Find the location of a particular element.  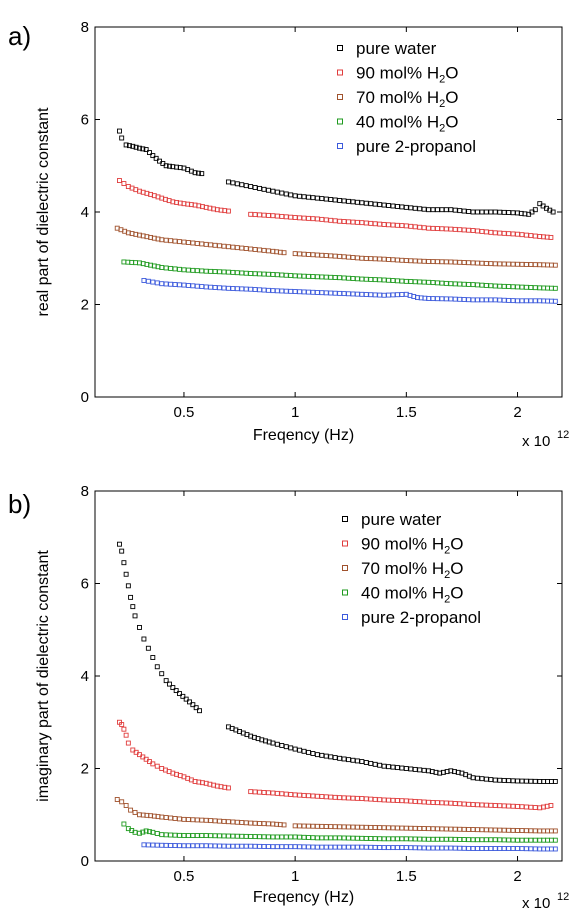

y-tick-label: 4 is located at coordinates (85, 676).